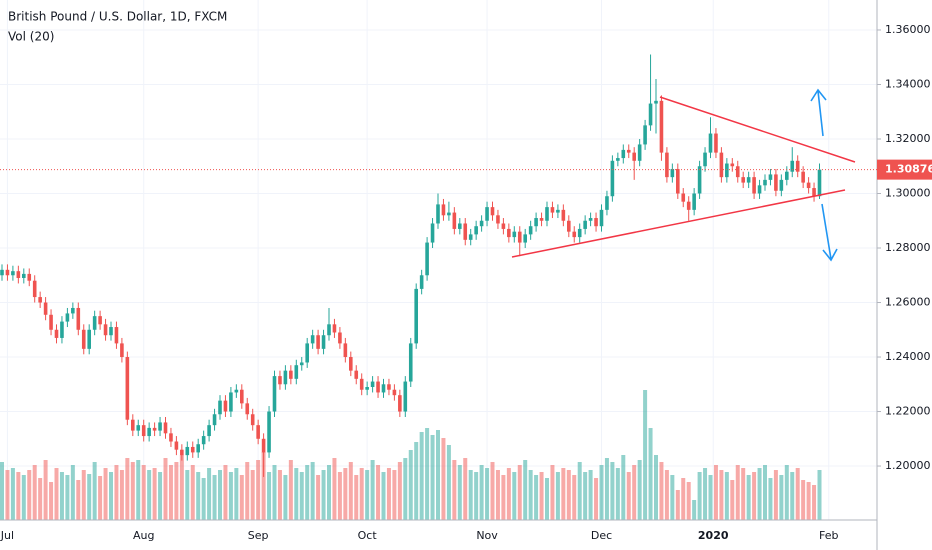 Image resolution: width=932 pixels, height=550 pixels. I want to click on y-tick-label: 1.20000, so click(908, 465).